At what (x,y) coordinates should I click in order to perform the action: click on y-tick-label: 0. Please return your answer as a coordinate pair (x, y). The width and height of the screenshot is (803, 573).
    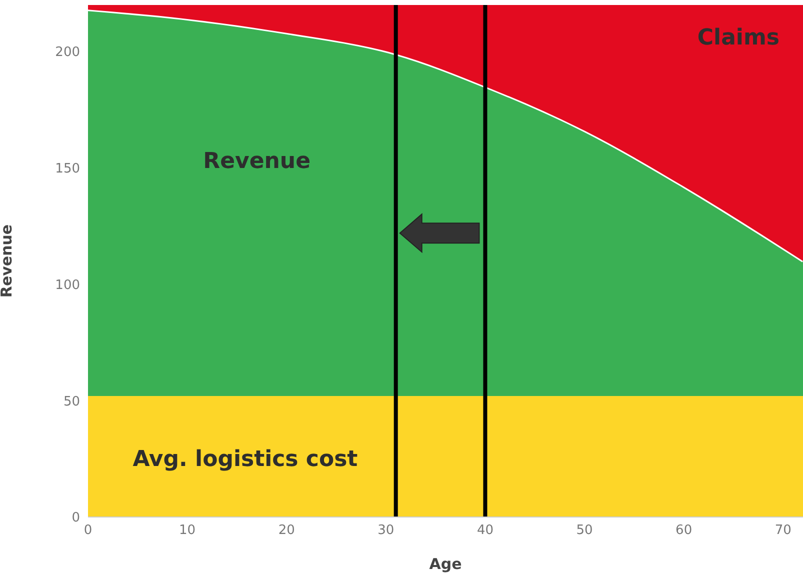
    Looking at the image, I should click on (76, 518).